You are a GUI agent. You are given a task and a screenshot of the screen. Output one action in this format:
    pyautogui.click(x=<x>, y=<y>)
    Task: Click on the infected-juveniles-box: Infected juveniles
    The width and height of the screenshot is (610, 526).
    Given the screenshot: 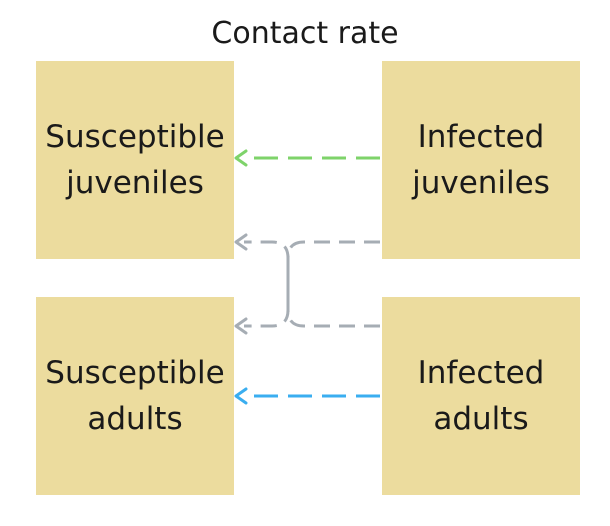 What is the action you would take?
    pyautogui.click(x=481, y=160)
    